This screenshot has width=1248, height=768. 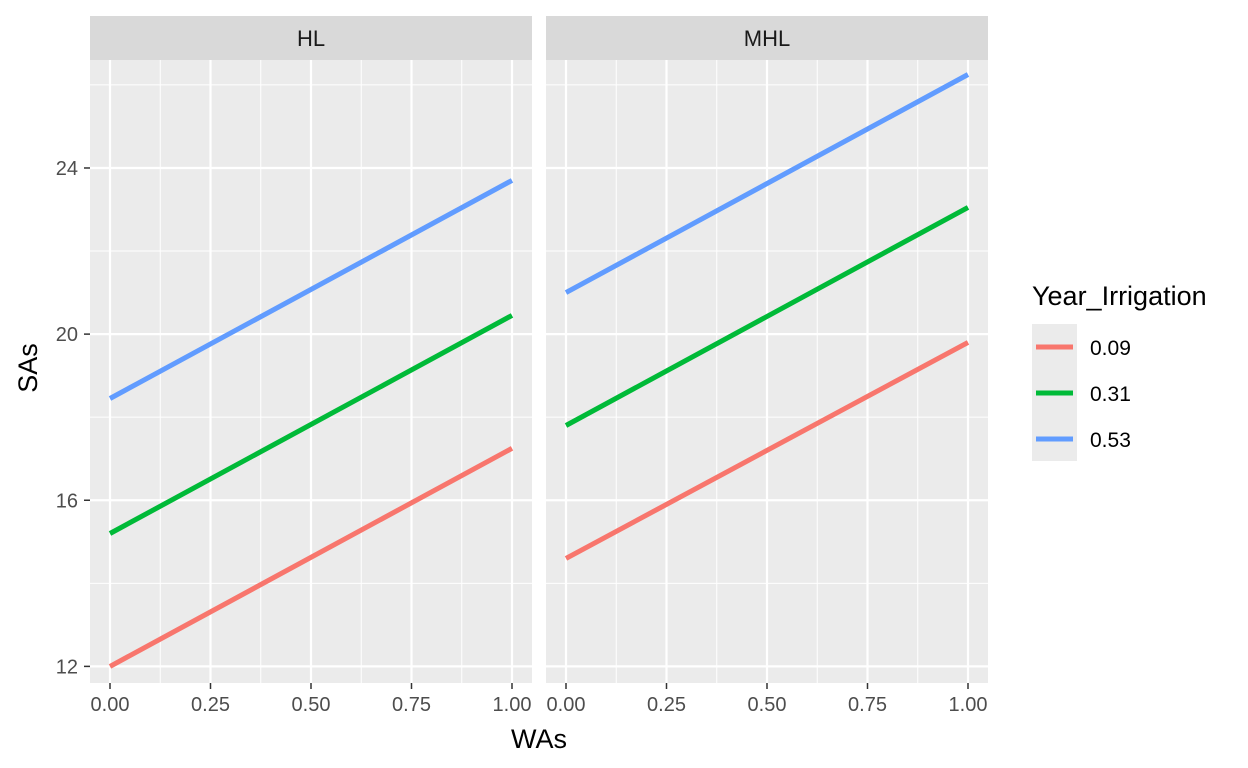 What do you see at coordinates (311, 424) in the screenshot?
I see `line-hl-0.31` at bounding box center [311, 424].